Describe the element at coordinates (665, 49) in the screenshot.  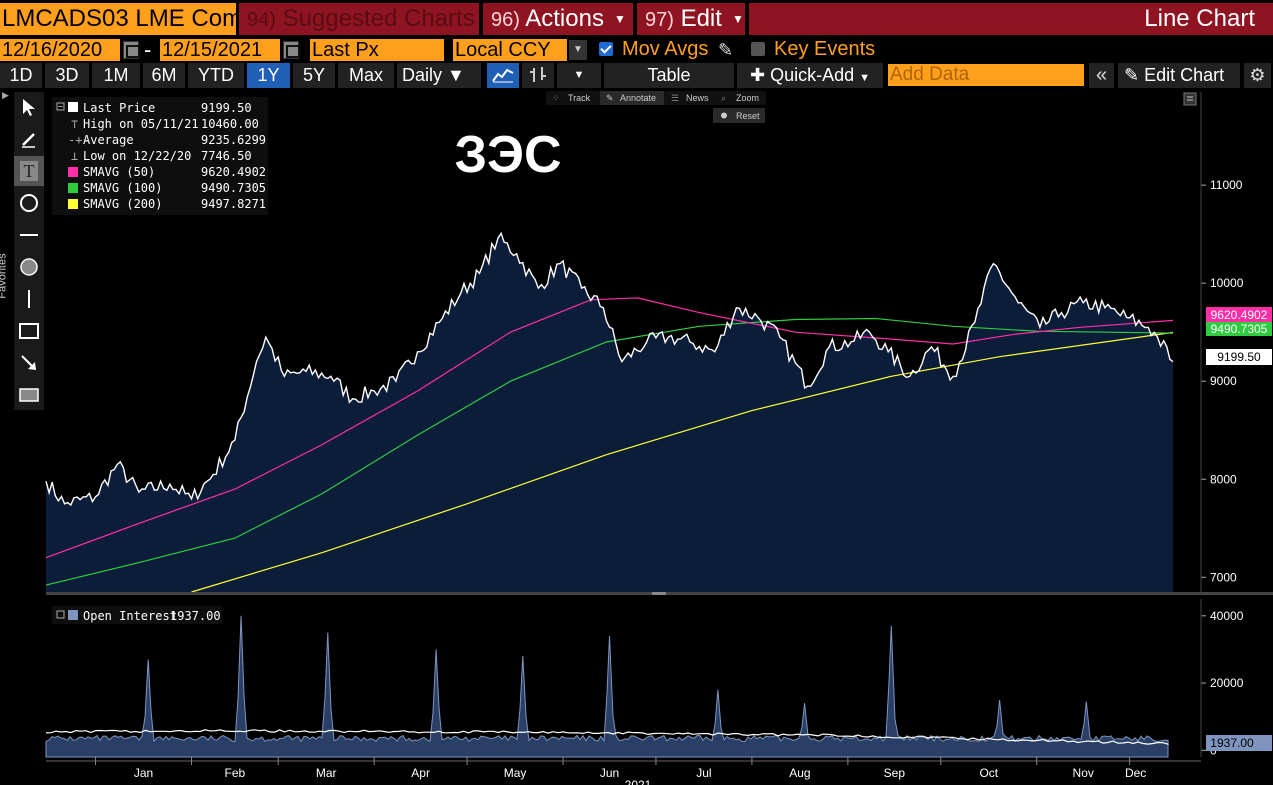
I see `mov-avgs-label: Mov Avgs` at that location.